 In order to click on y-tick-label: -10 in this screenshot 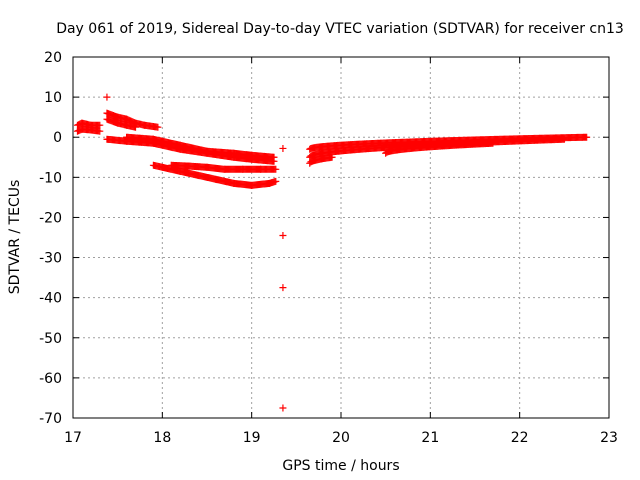, I will do `click(50, 178)`.